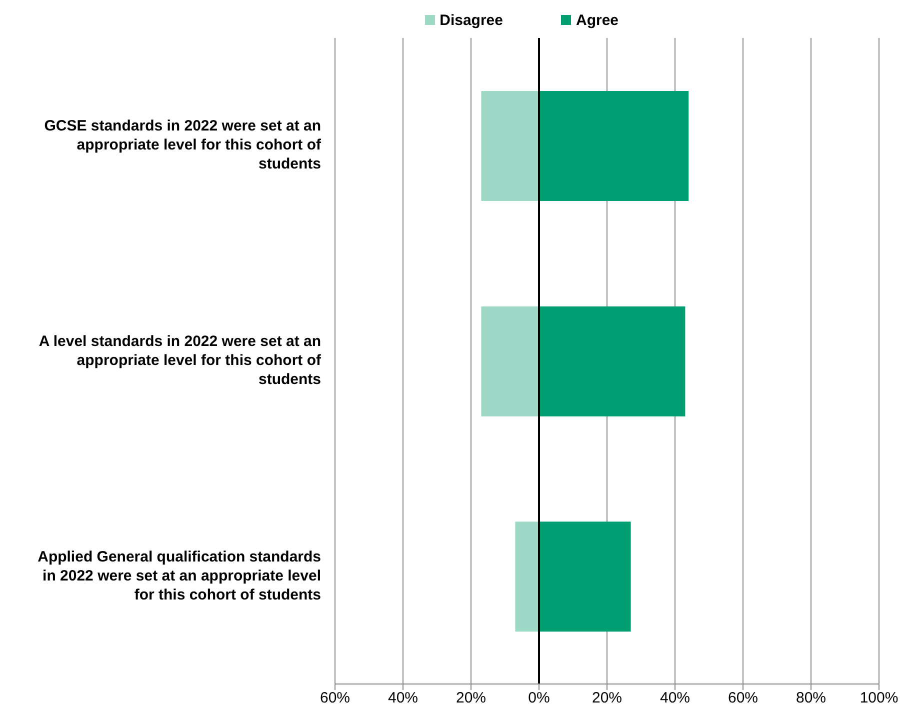 The image size is (909, 722). What do you see at coordinates (597, 20) in the screenshot?
I see `legend-label: Agree` at bounding box center [597, 20].